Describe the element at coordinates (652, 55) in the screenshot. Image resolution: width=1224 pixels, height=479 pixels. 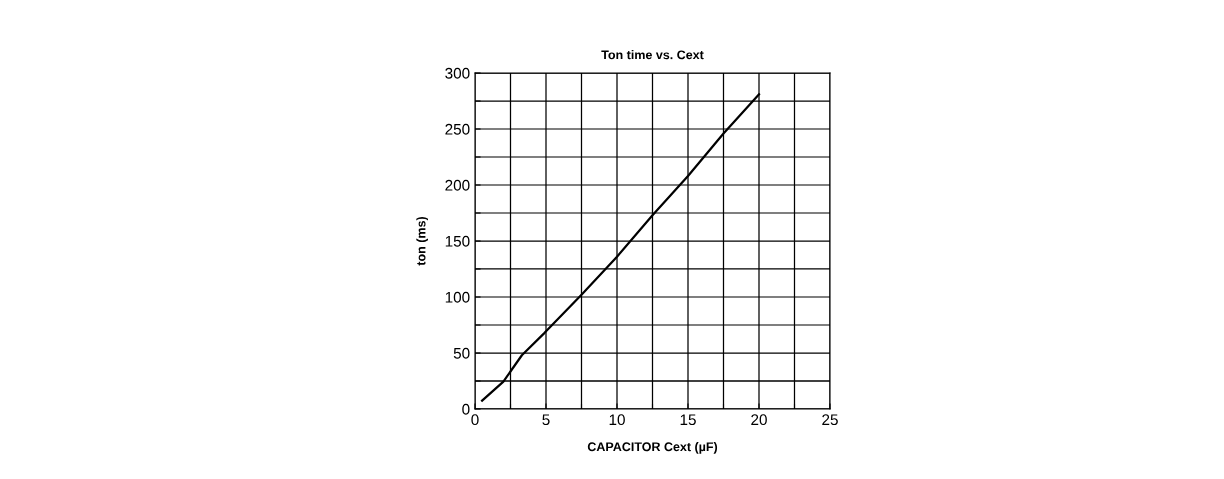
I see `chart-title: Ton time vs. Cext` at that location.